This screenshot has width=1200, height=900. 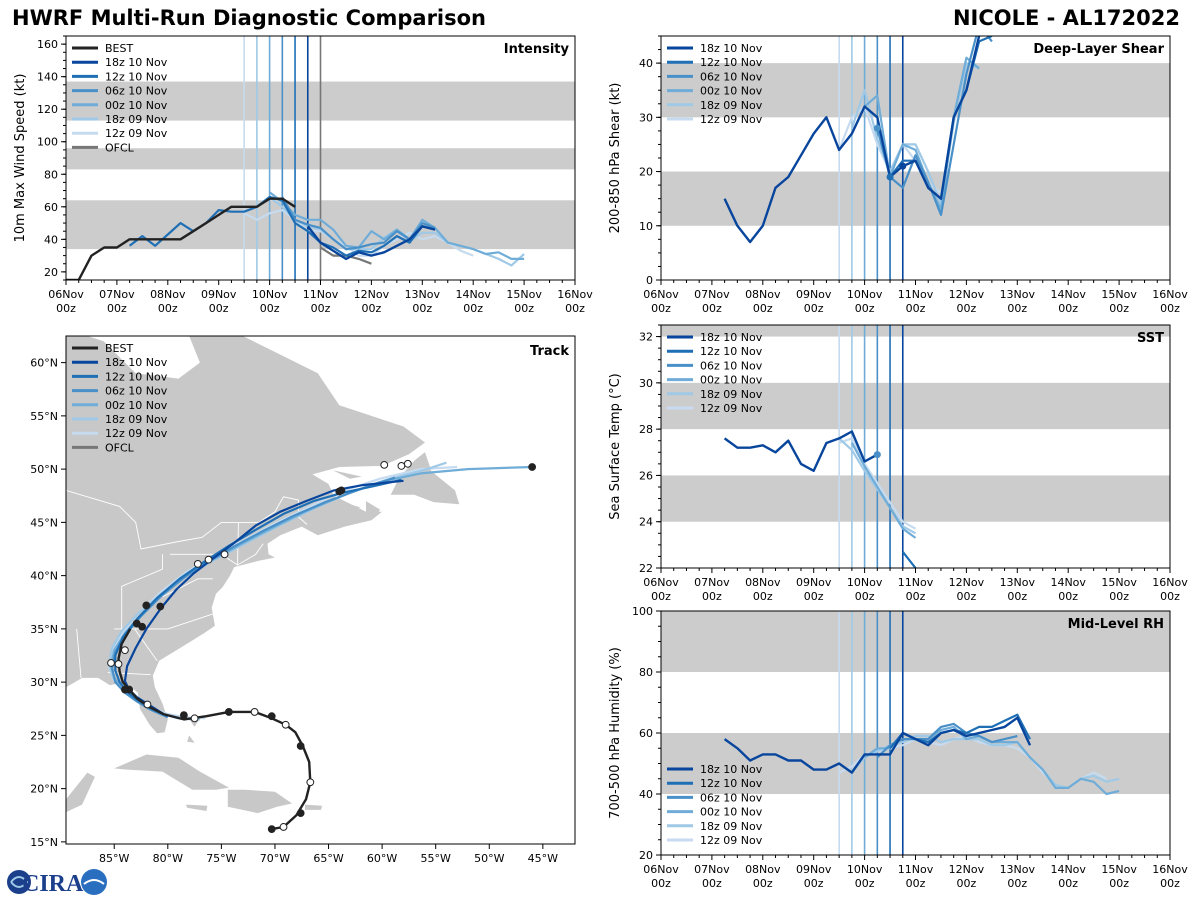 What do you see at coordinates (51, 207) in the screenshot?
I see `intensity-ytick-label-2: 60` at bounding box center [51, 207].